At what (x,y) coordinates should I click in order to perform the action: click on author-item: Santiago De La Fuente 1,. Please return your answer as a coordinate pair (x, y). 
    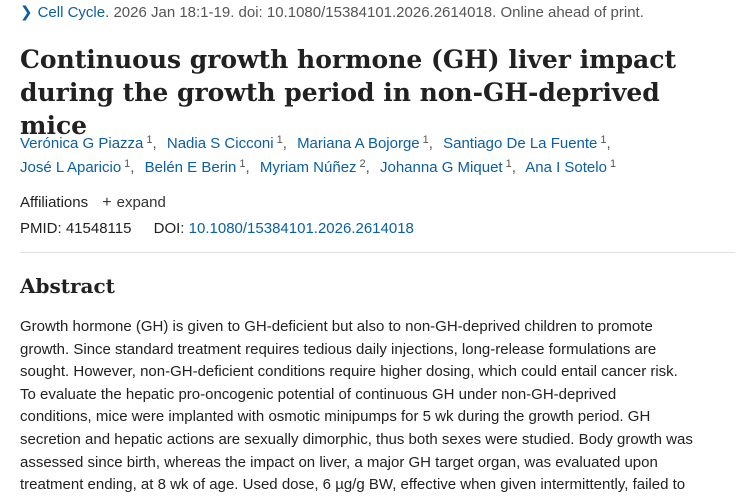
    Looking at the image, I should click on (530, 143).